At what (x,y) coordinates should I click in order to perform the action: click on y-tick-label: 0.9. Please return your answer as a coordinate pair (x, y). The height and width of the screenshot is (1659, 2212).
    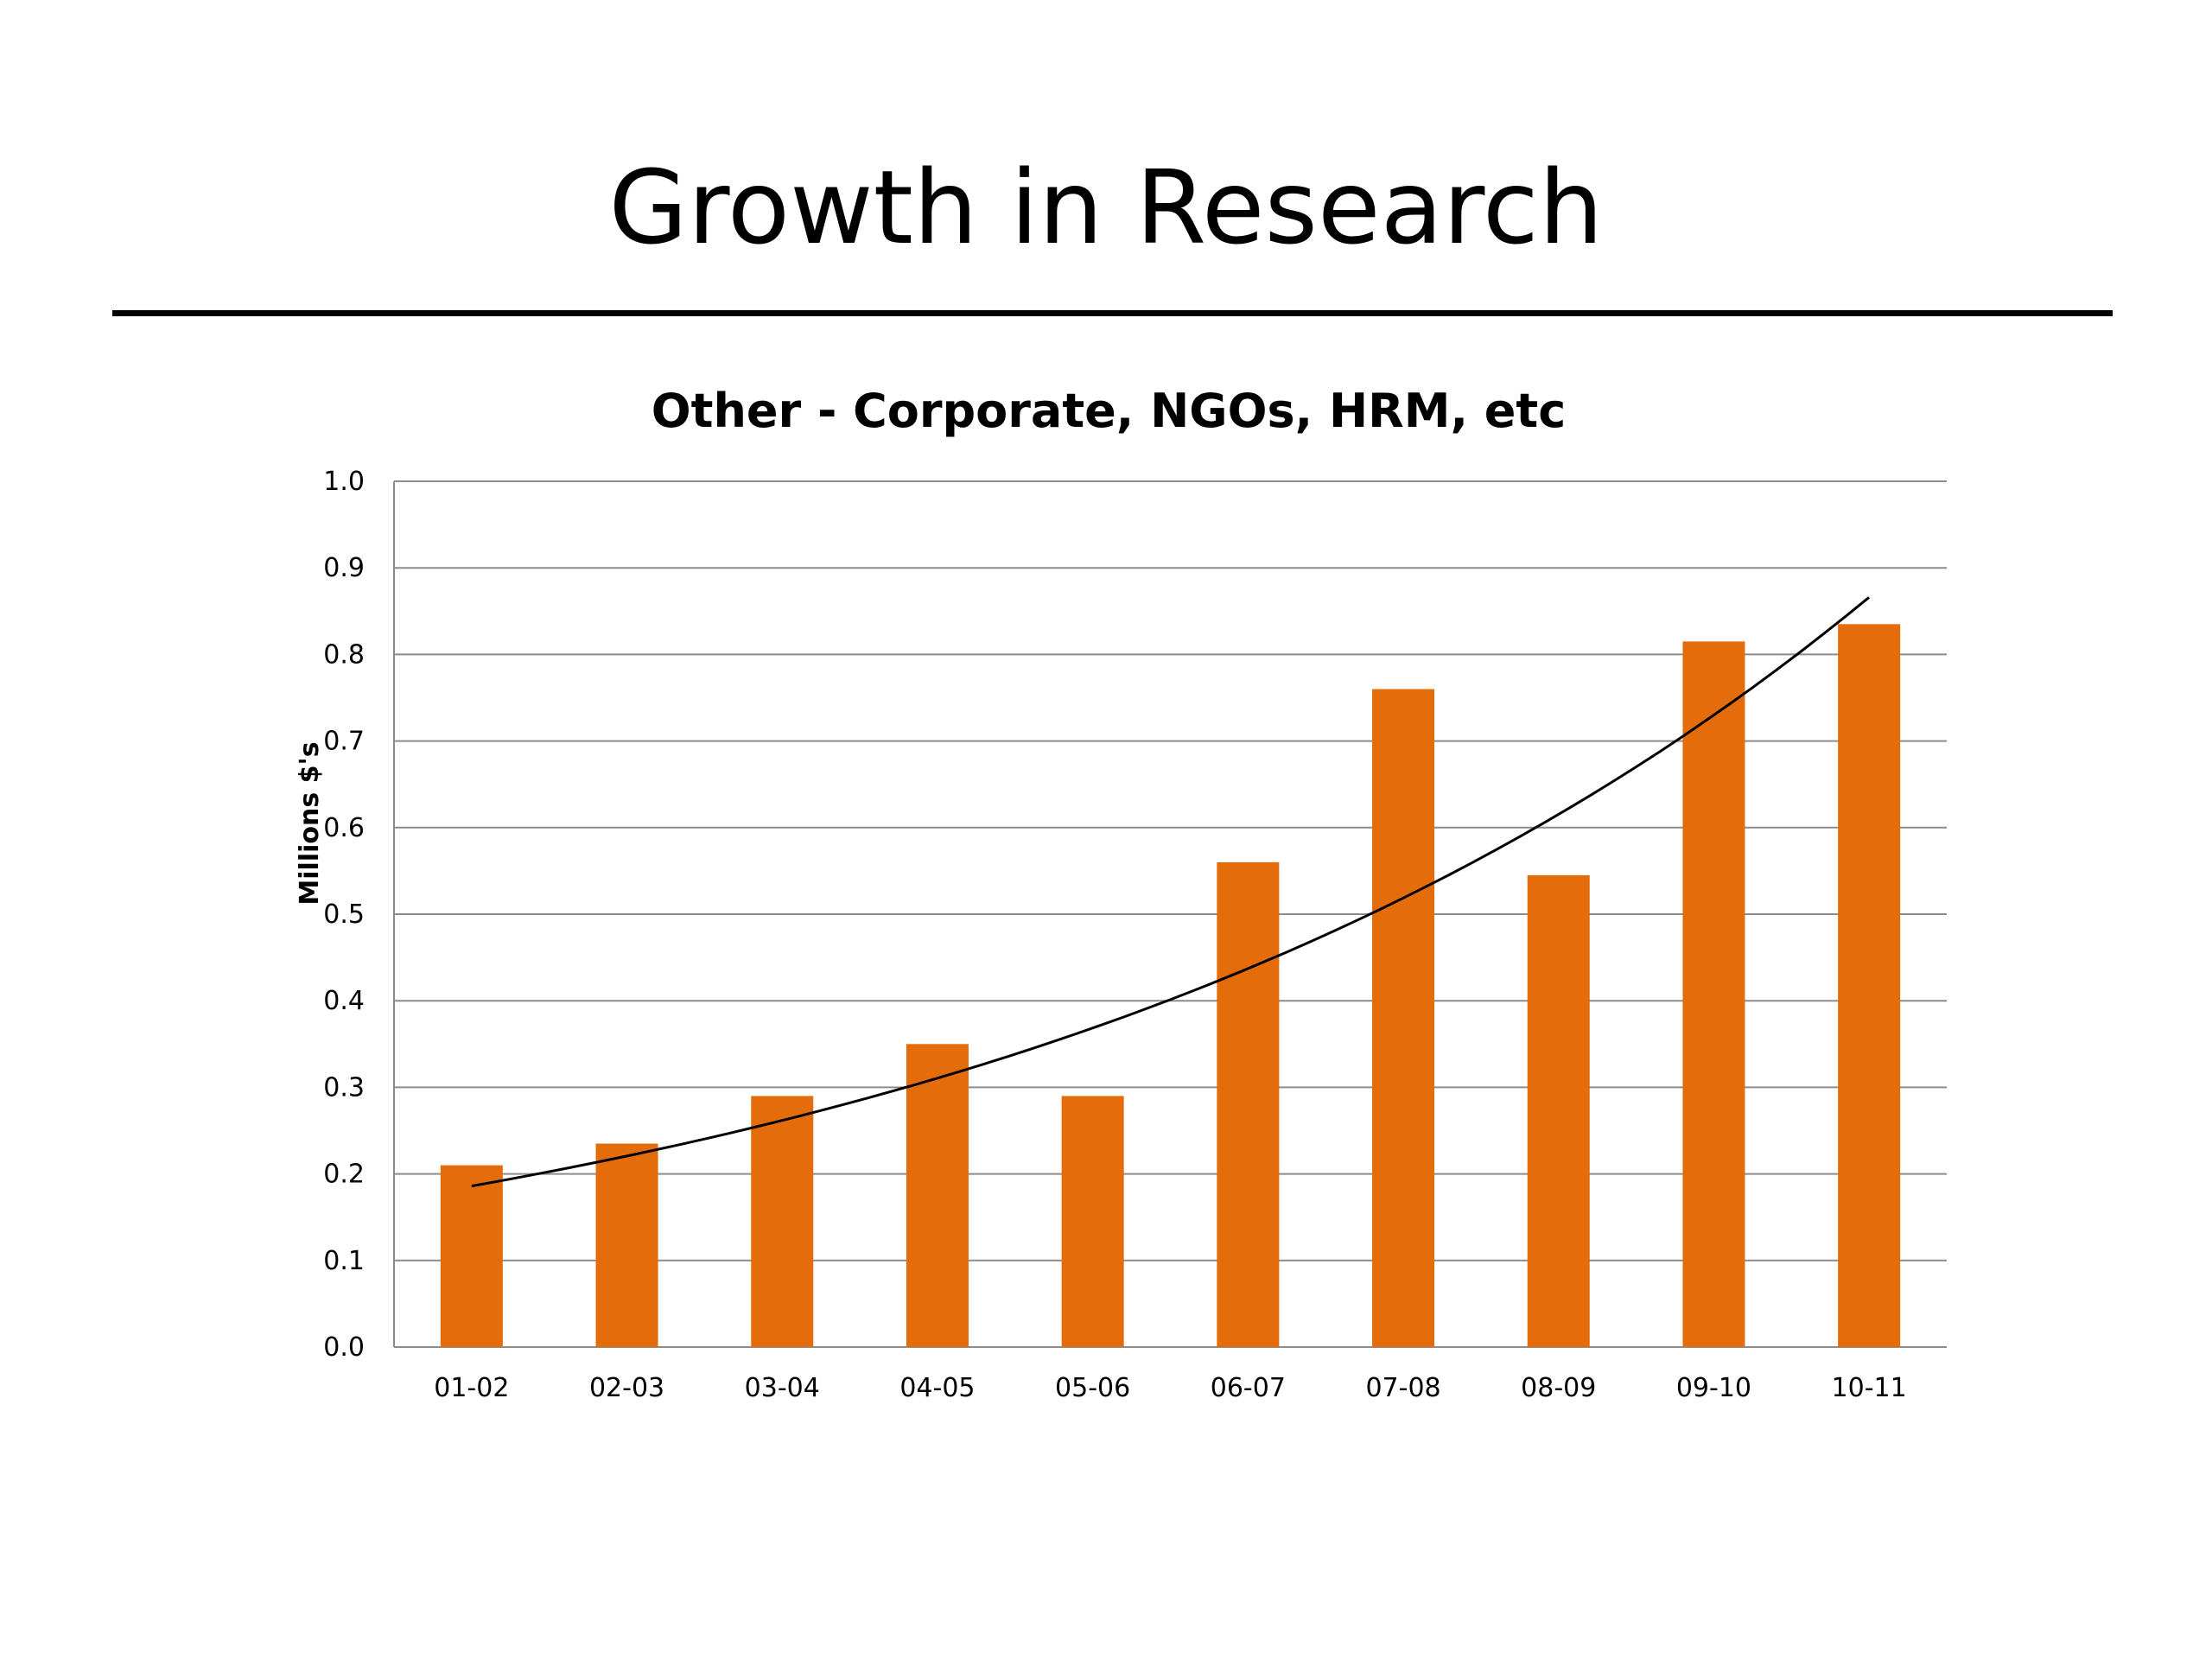
    Looking at the image, I should click on (344, 568).